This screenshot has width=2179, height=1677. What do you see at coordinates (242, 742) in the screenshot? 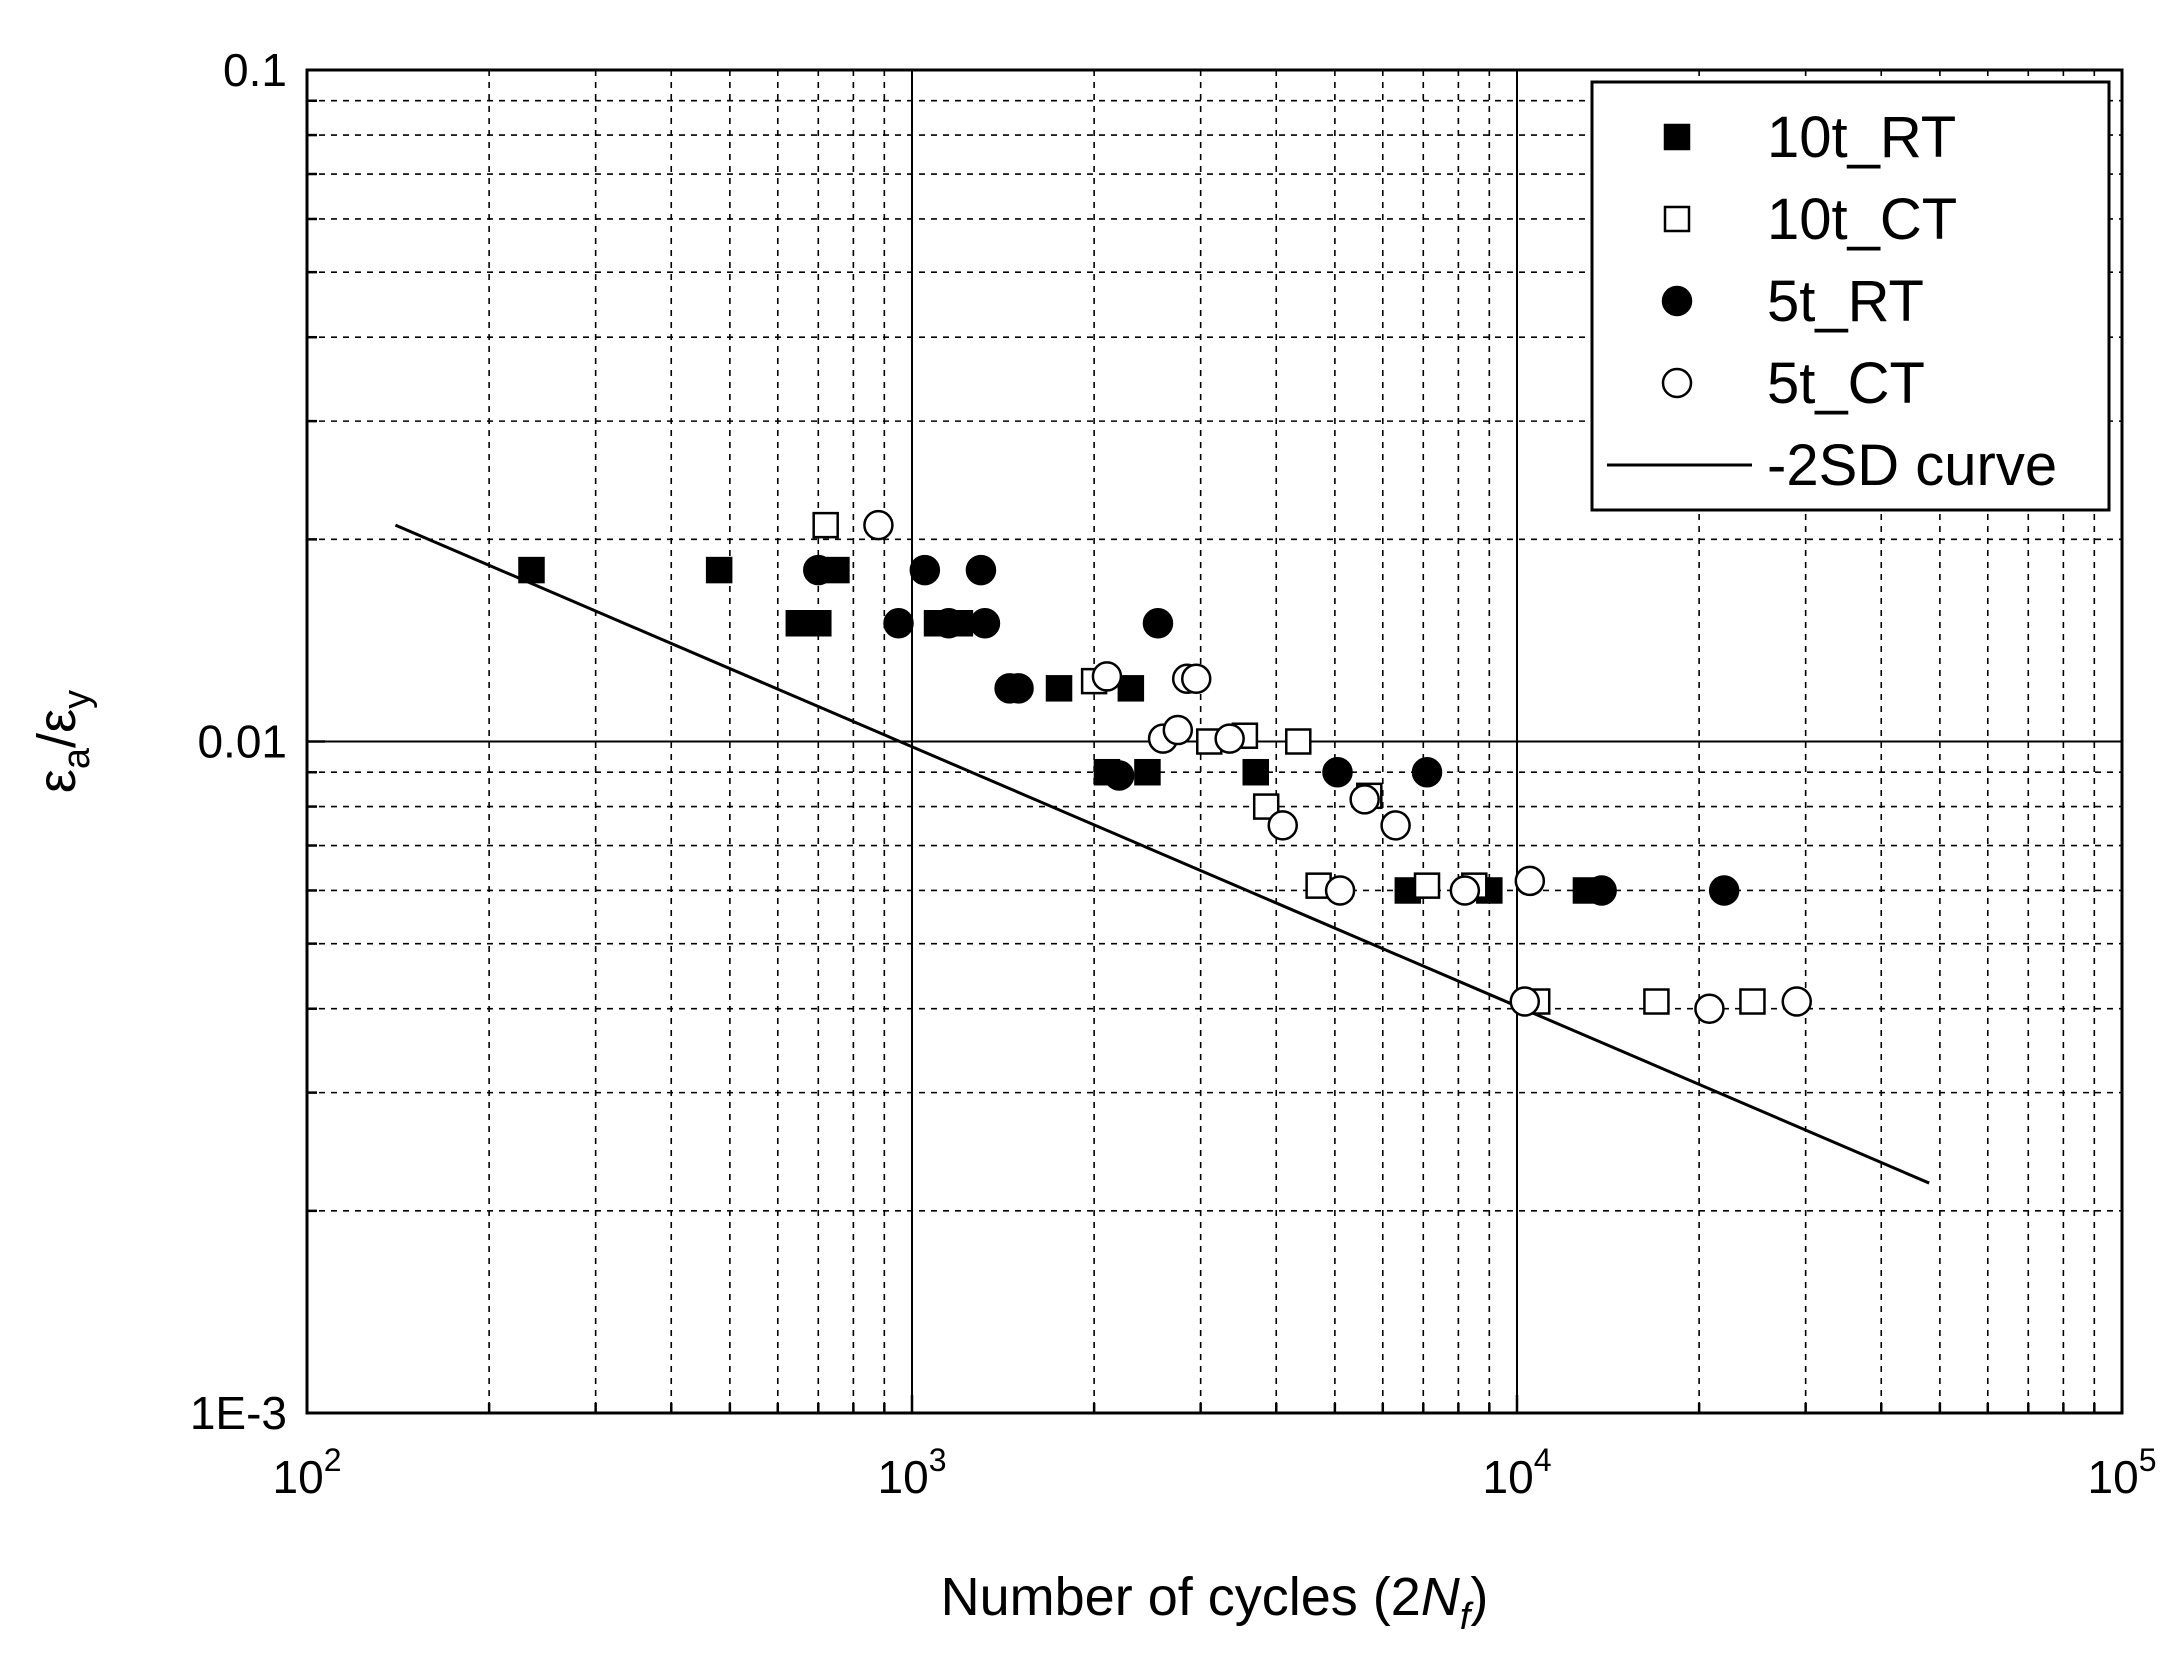
I see `y-tick-label: 0.01` at bounding box center [242, 742].